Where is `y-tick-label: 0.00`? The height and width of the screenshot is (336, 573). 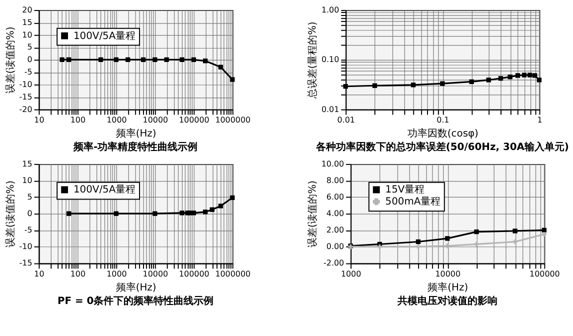 y-tick-label: 0.00 is located at coordinates (335, 247).